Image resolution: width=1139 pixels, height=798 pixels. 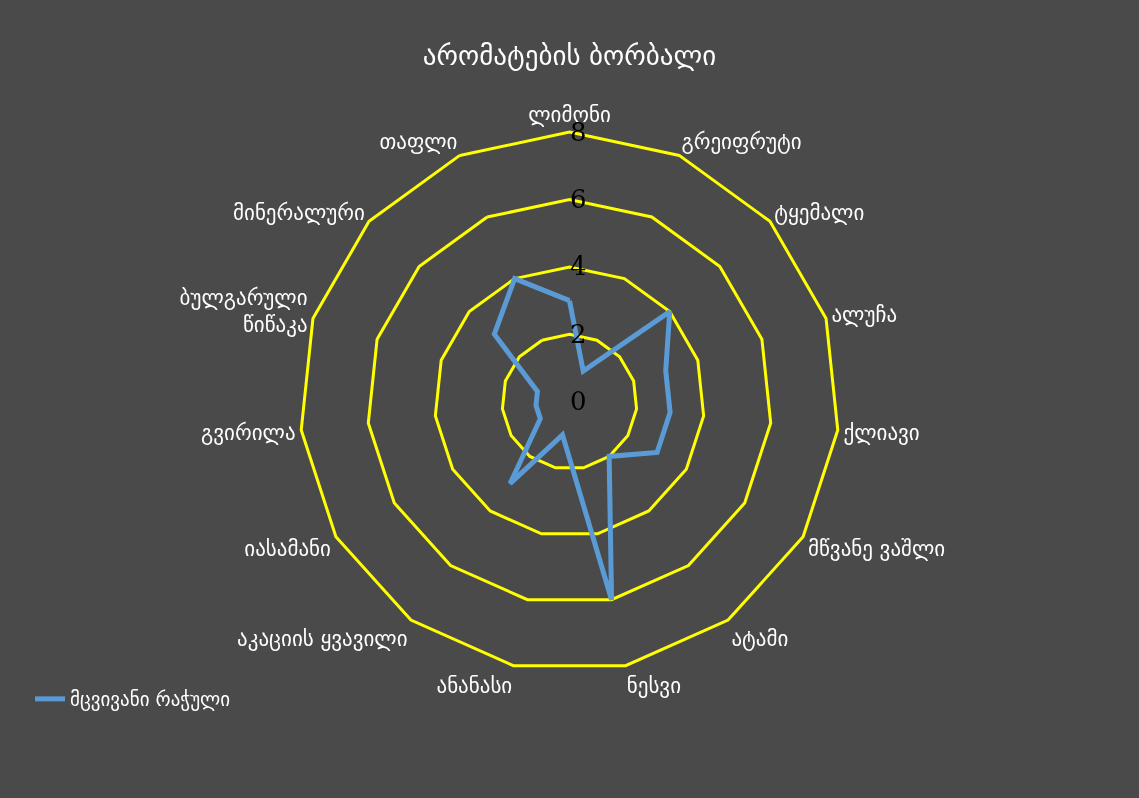 I want to click on spoke-label: ბულგარული წიწაკა, so click(x=243, y=311).